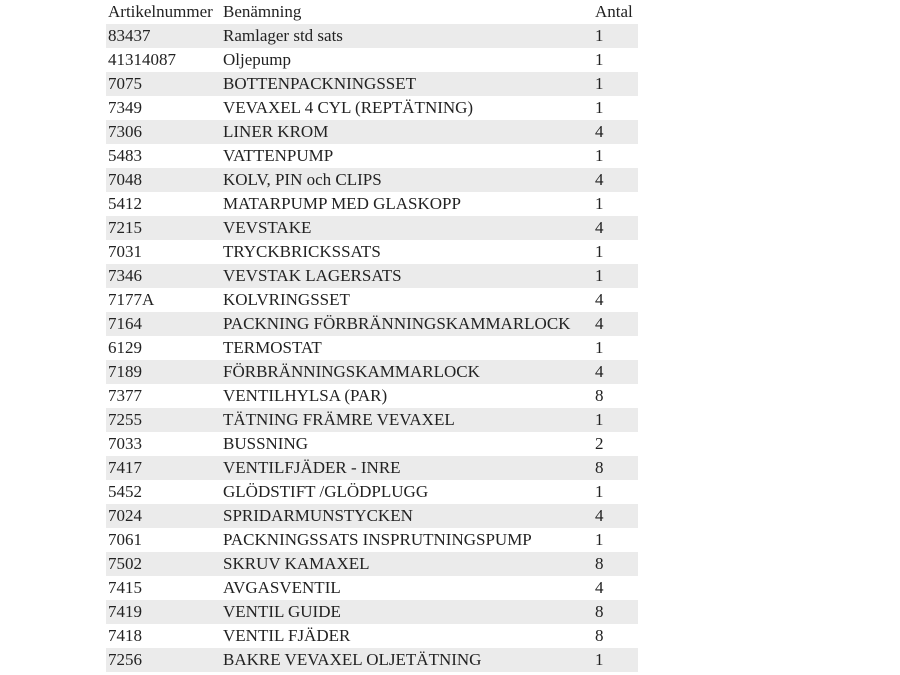 This screenshot has height=675, width=900. What do you see at coordinates (125, 443) in the screenshot?
I see `cell-article: 7033` at bounding box center [125, 443].